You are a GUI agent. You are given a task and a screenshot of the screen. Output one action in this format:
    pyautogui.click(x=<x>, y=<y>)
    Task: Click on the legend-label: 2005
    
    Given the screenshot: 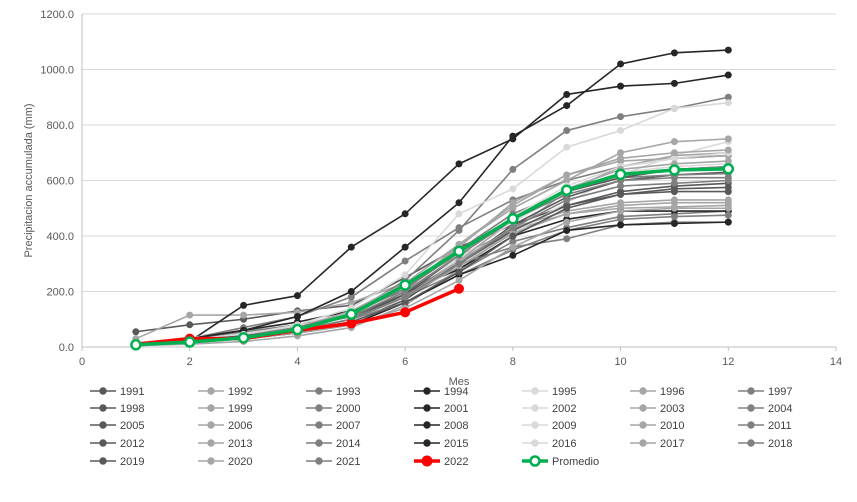 What is the action you would take?
    pyautogui.click(x=132, y=426)
    